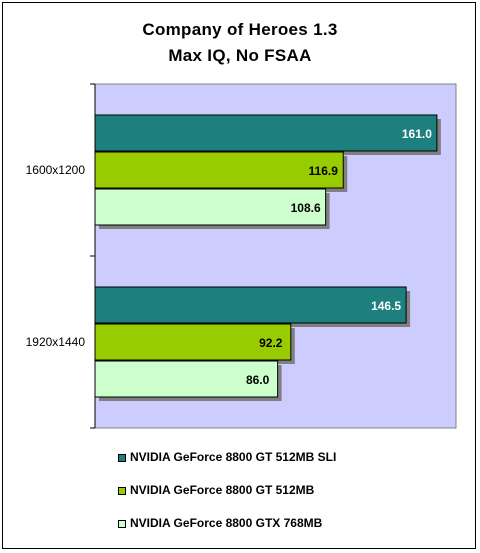  I want to click on data-label: 108.6, so click(306, 208).